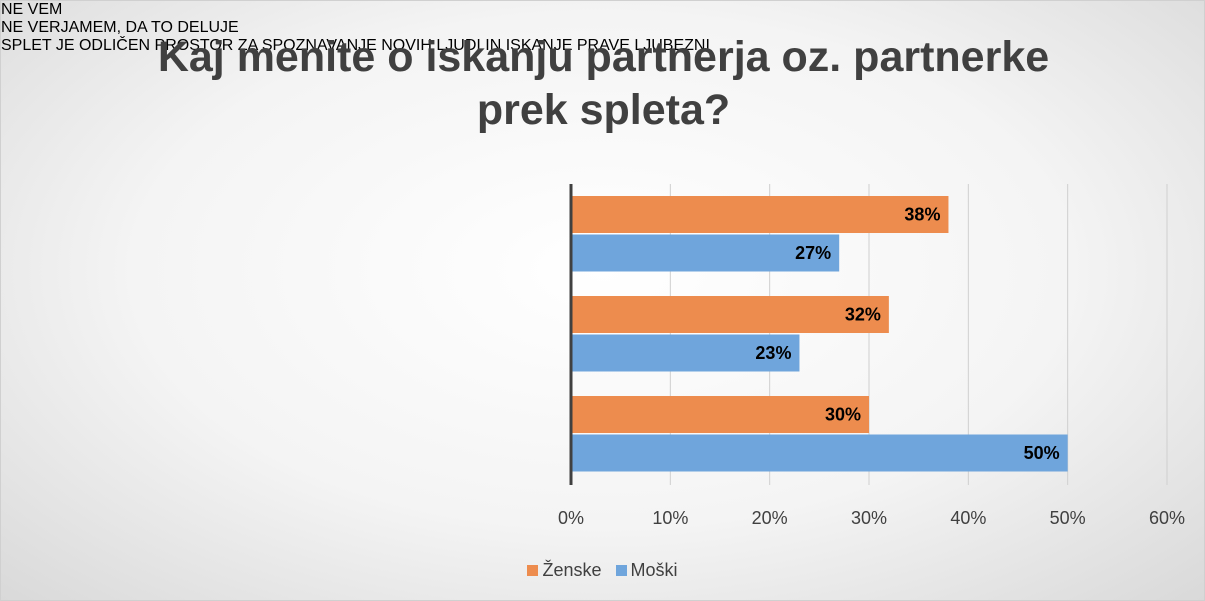 The width and height of the screenshot is (1205, 601). What do you see at coordinates (670, 518) in the screenshot?
I see `x-tick-label: 10%` at bounding box center [670, 518].